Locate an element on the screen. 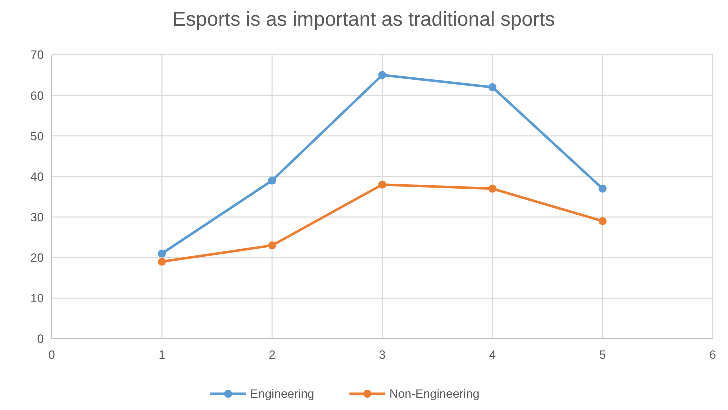 Image resolution: width=728 pixels, height=410 pixels. x-tick-label: 6 is located at coordinates (713, 355).